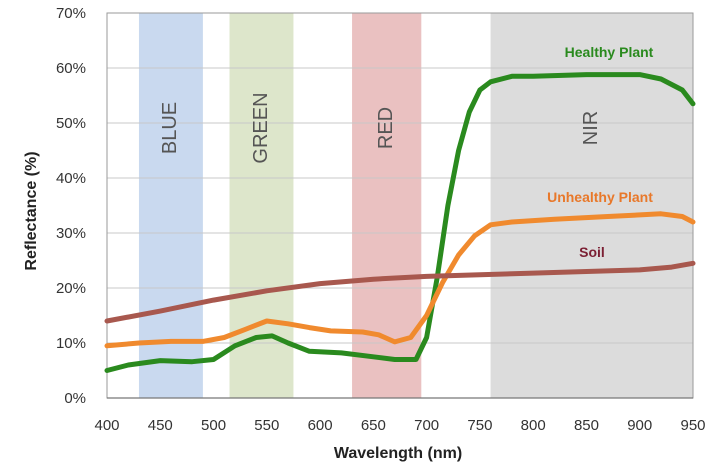 Image resolution: width=711 pixels, height=468 pixels. What do you see at coordinates (609, 52) in the screenshot?
I see `series-label-healthy-plant: Healthy Plant` at bounding box center [609, 52].